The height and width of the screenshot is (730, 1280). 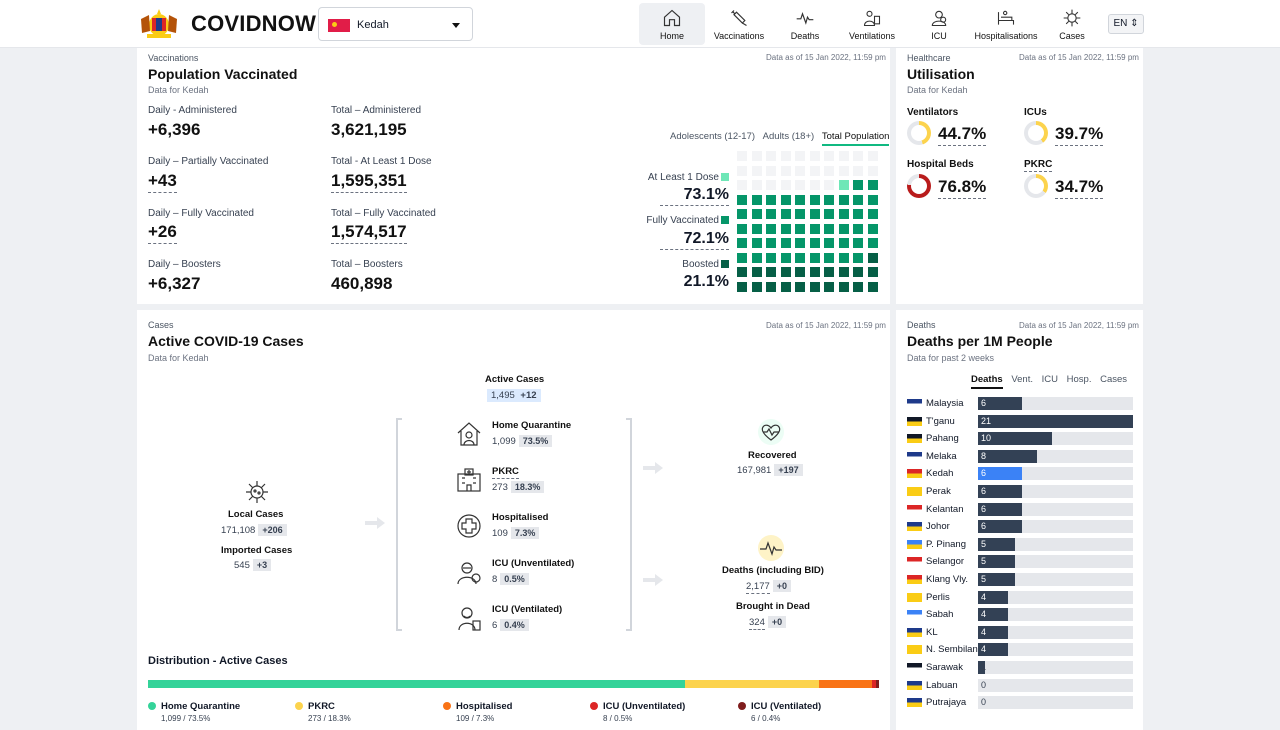 What do you see at coordinates (946, 544) in the screenshot?
I see `state-name-label: P. Pinang` at bounding box center [946, 544].